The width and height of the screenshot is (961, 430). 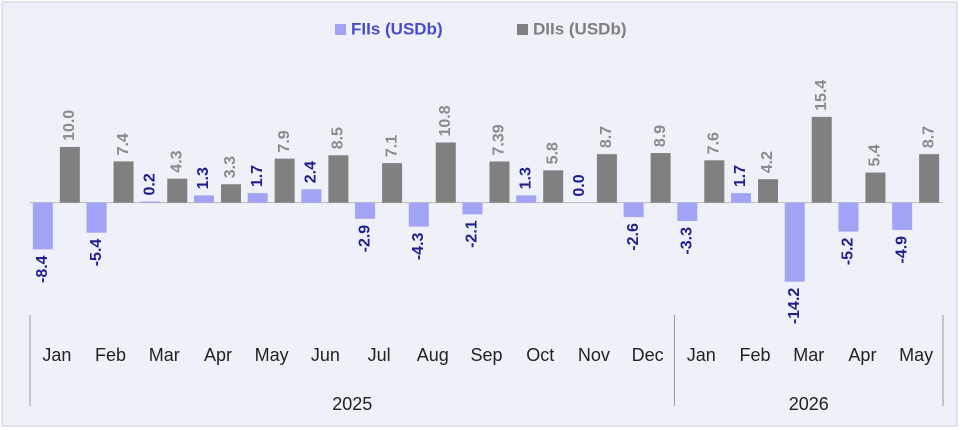 I want to click on x-tick-label: Aug, so click(x=433, y=355).